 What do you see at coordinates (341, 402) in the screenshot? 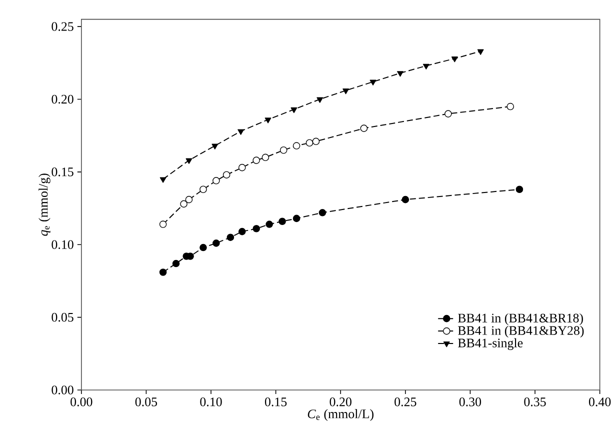
I see `x-tick-label: 0.20` at bounding box center [341, 402].